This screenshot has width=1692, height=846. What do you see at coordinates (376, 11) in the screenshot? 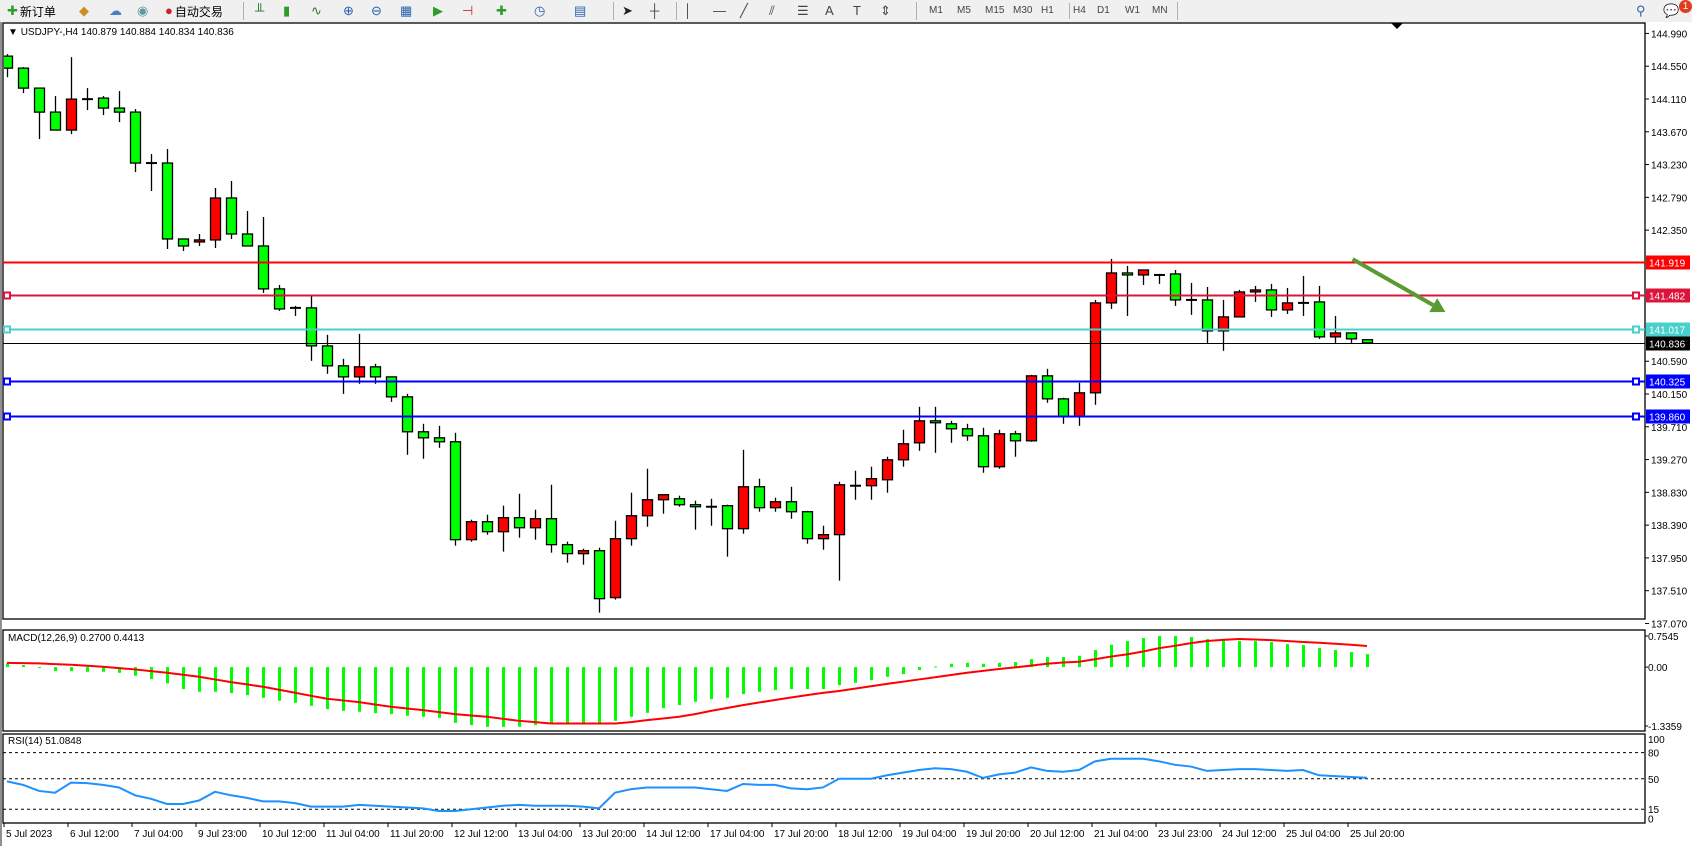
I see `zoom-out-button: ⊖` at bounding box center [376, 11].